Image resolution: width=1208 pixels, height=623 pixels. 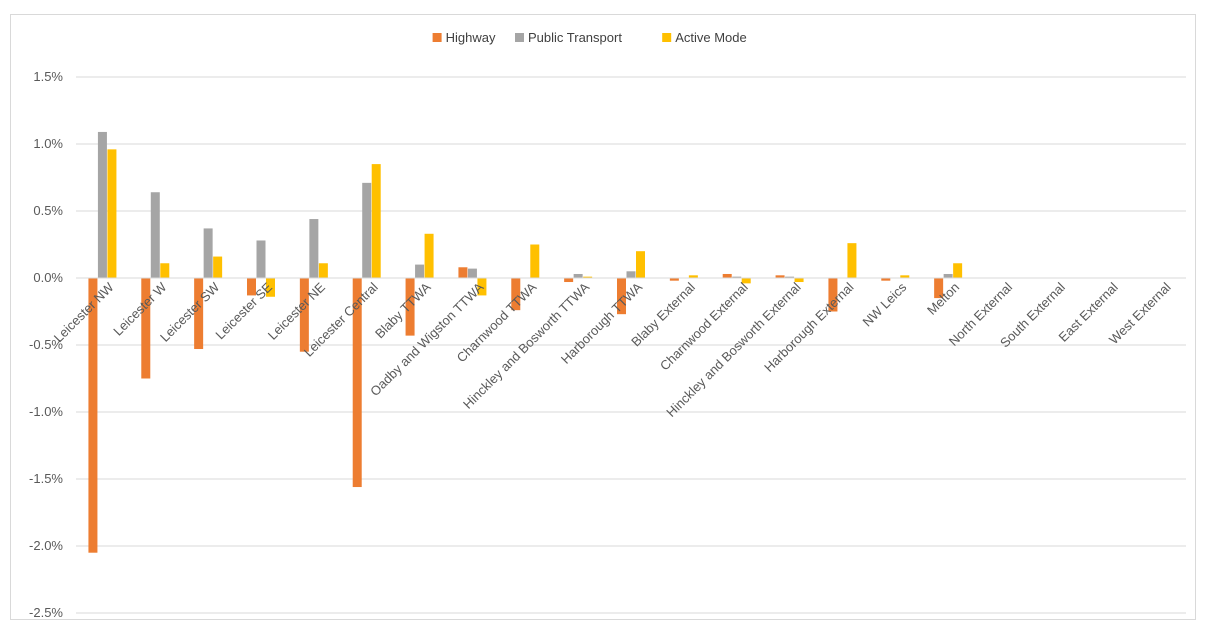 What do you see at coordinates (48, 76) in the screenshot?
I see `y-tick-label: 1.5%` at bounding box center [48, 76].